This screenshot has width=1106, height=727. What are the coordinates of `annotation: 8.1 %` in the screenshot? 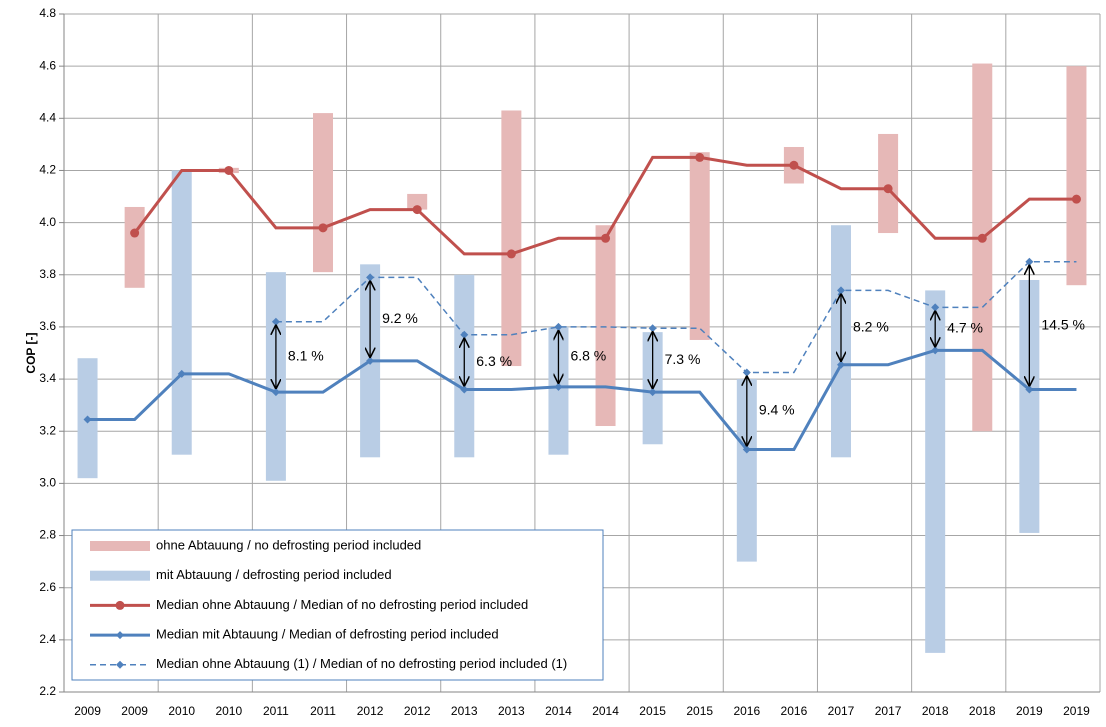 It's located at (306, 356).